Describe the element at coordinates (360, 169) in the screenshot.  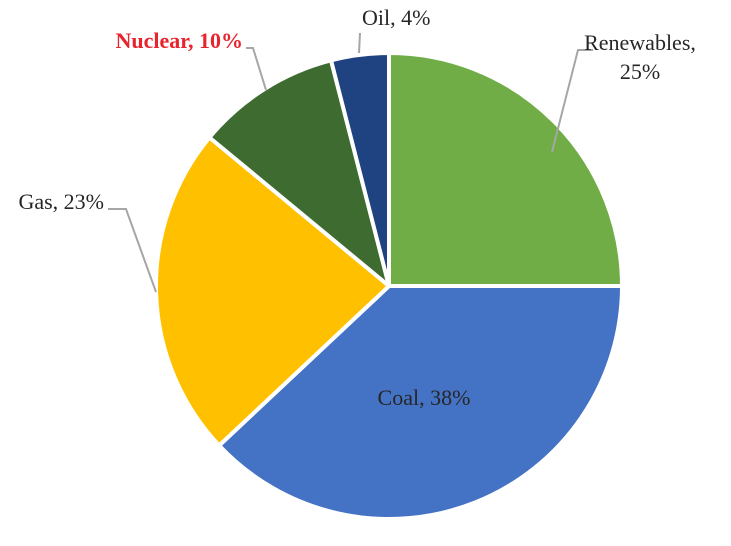
I see `pie-slice-oil` at that location.